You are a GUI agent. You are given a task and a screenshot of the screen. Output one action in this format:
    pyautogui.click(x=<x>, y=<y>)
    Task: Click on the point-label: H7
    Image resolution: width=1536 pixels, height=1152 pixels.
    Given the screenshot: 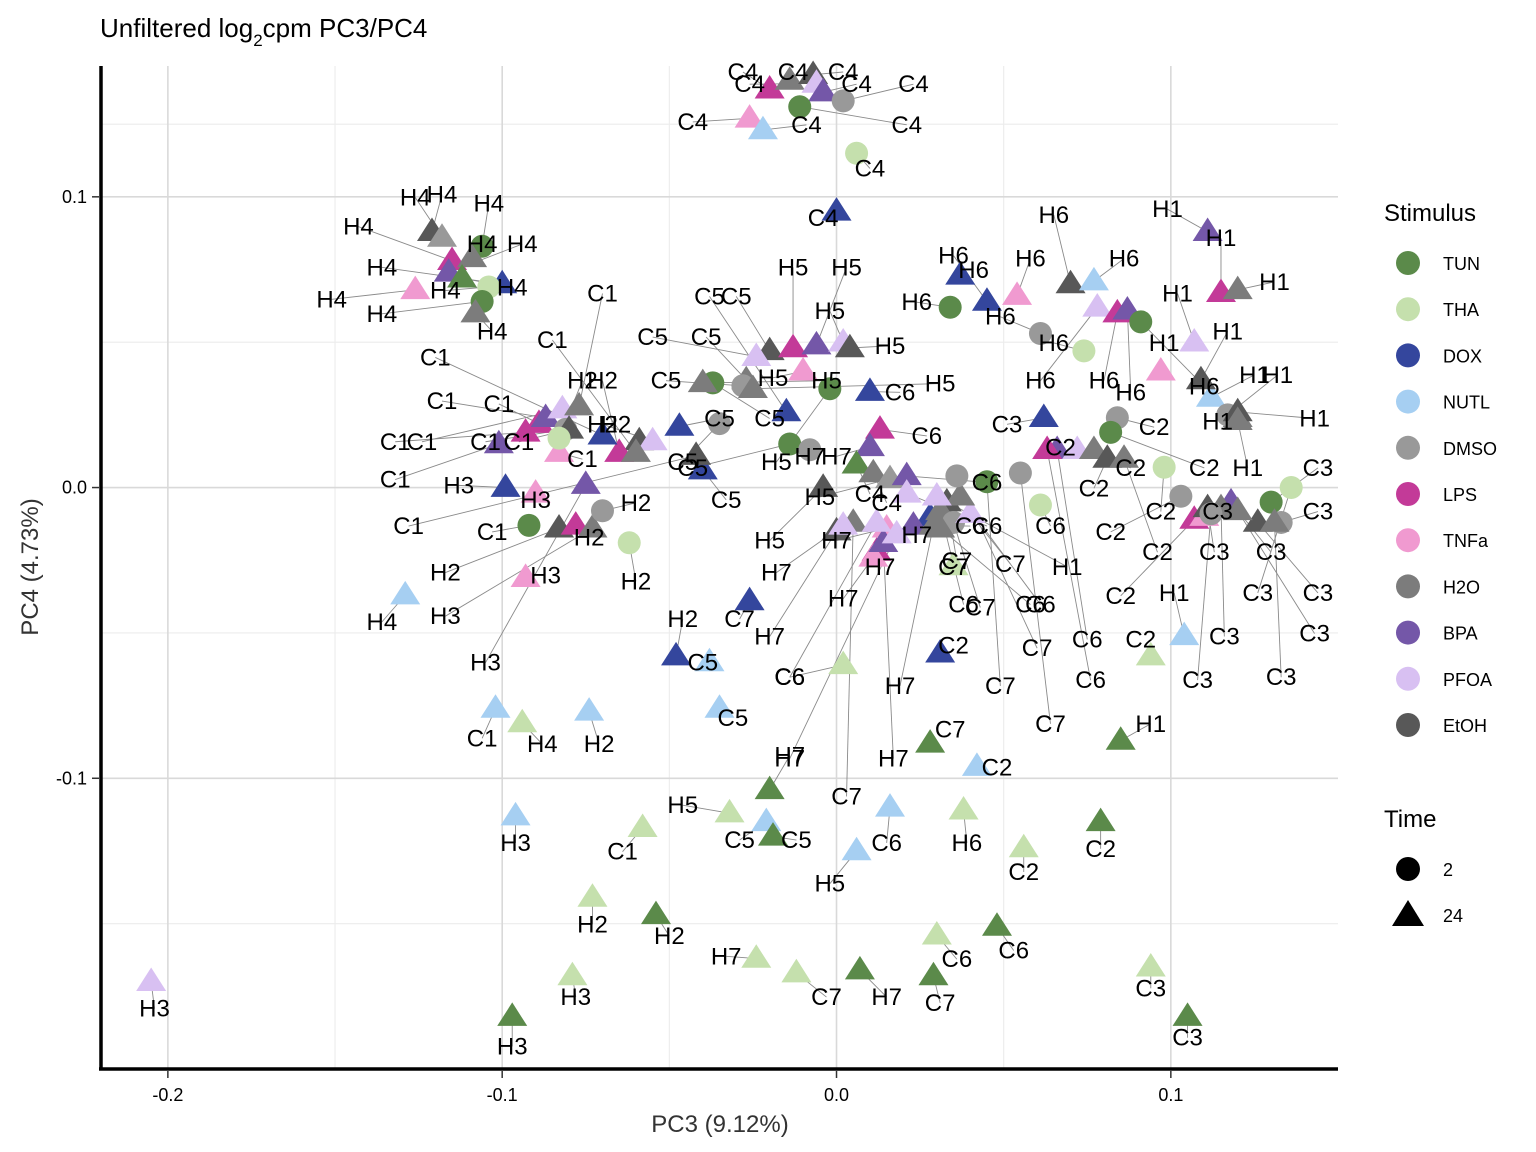 What is the action you would take?
    pyautogui.click(x=836, y=541)
    